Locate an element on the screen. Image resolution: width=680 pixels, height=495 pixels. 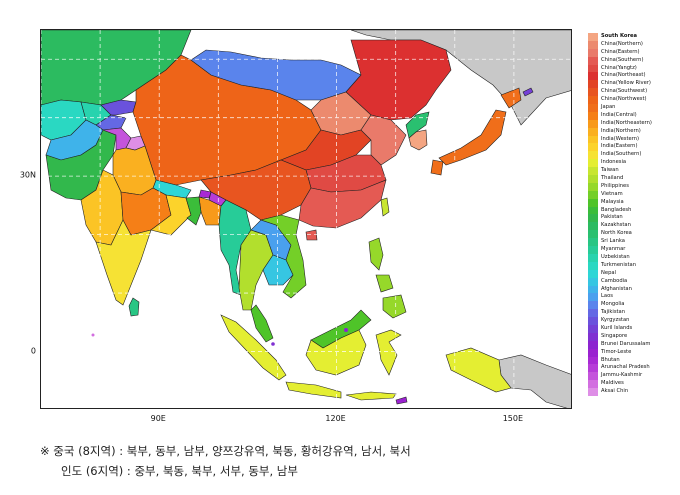
legend-item: North Korea is located at coordinates (634, 234).